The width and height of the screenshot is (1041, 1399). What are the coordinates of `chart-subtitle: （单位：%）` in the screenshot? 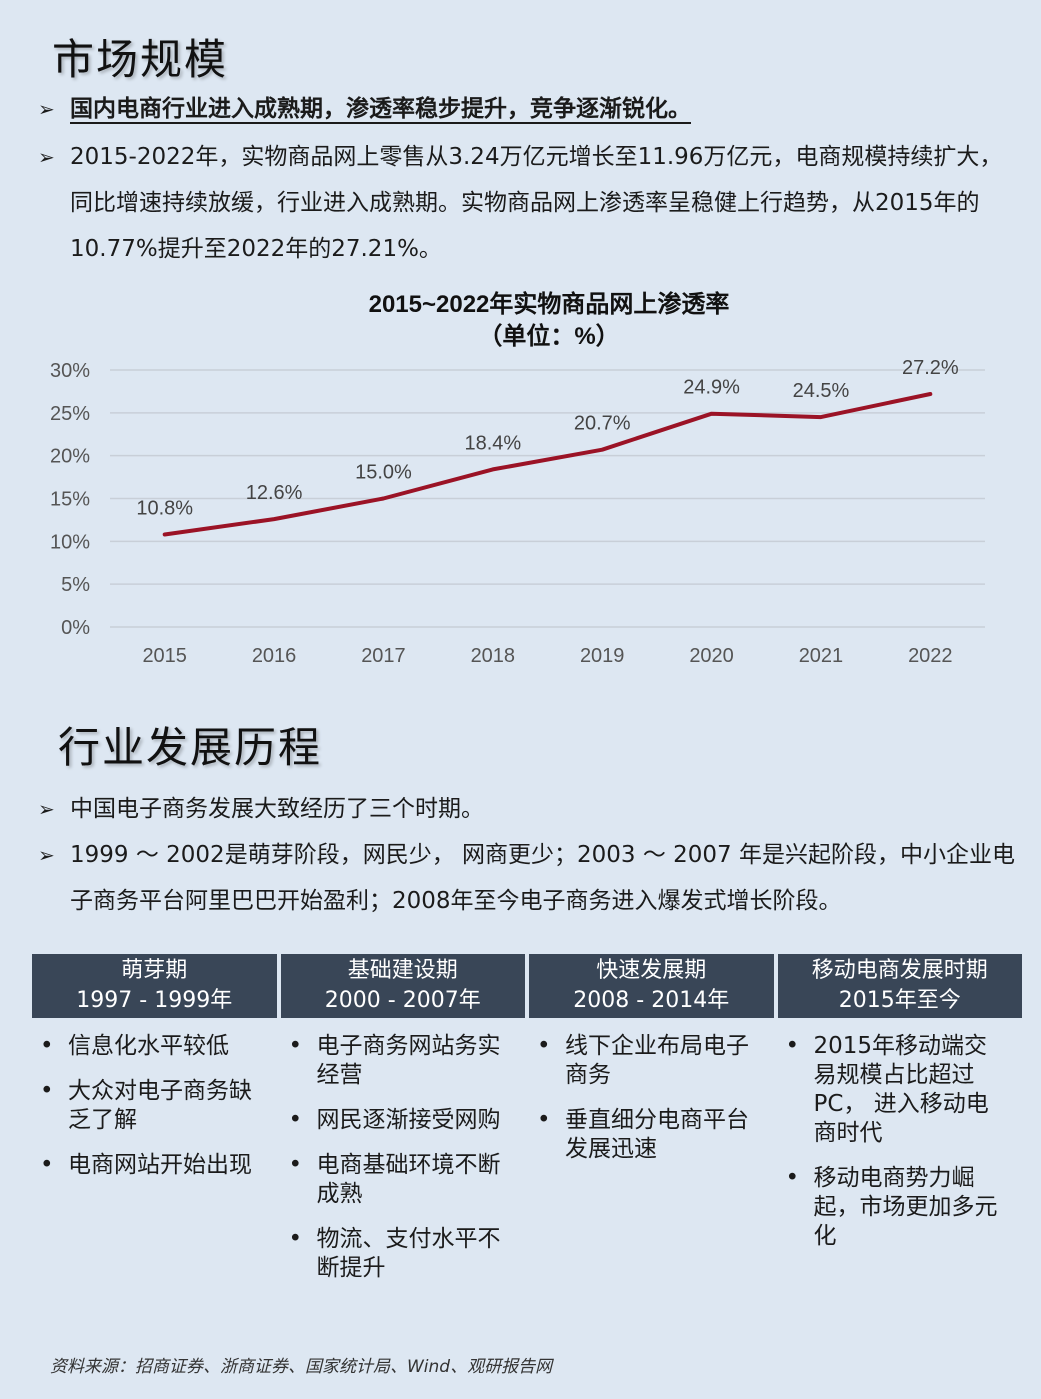 It's located at (548, 336).